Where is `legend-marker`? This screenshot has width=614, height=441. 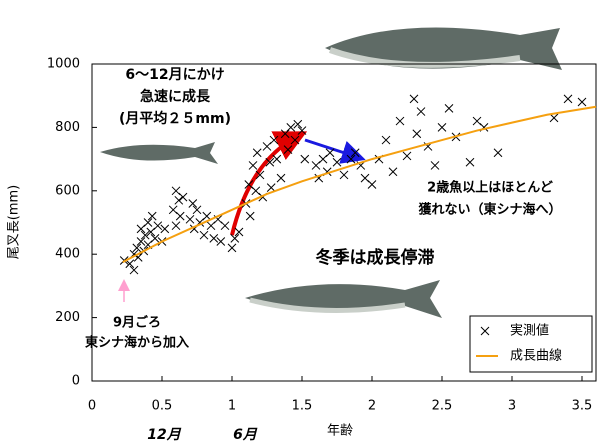 legend-marker is located at coordinates (485, 331).